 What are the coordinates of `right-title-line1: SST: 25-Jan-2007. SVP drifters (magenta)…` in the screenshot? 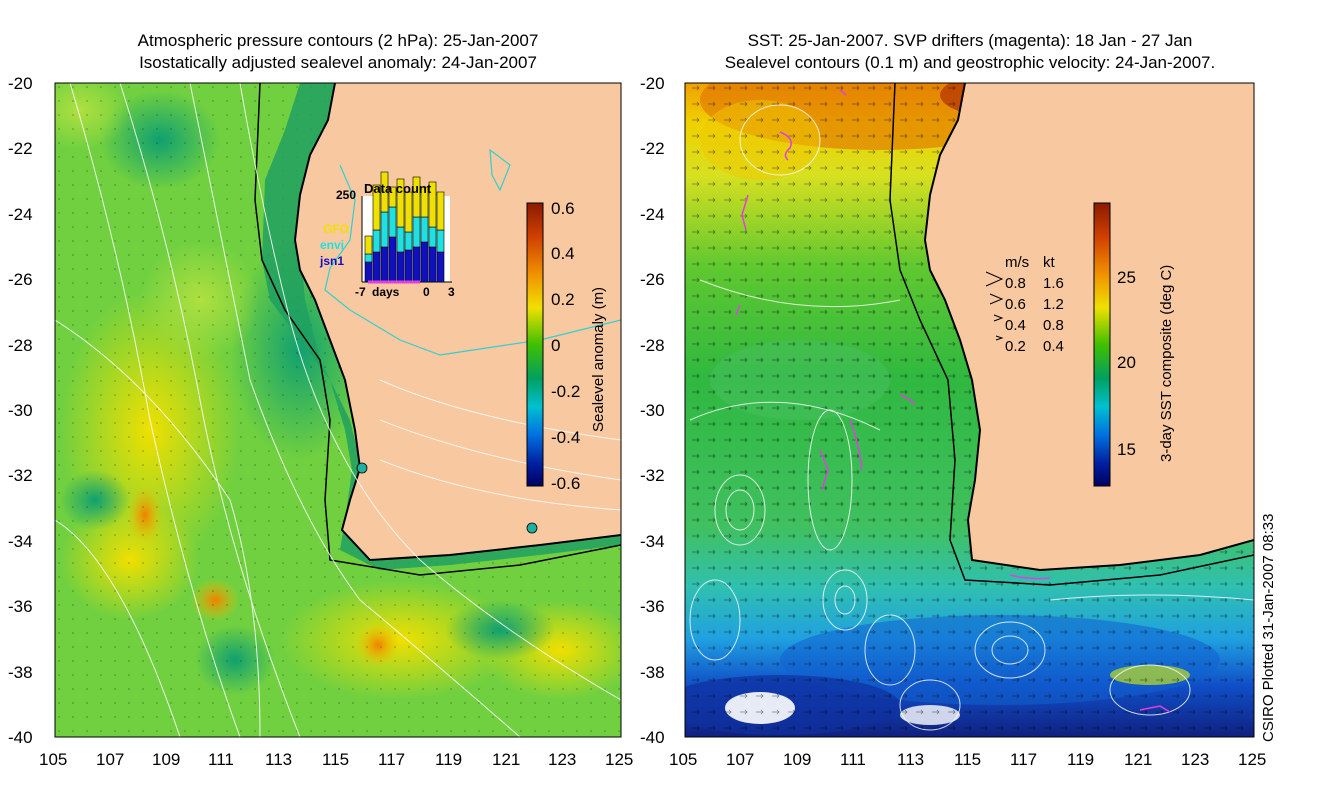 It's located at (970, 40).